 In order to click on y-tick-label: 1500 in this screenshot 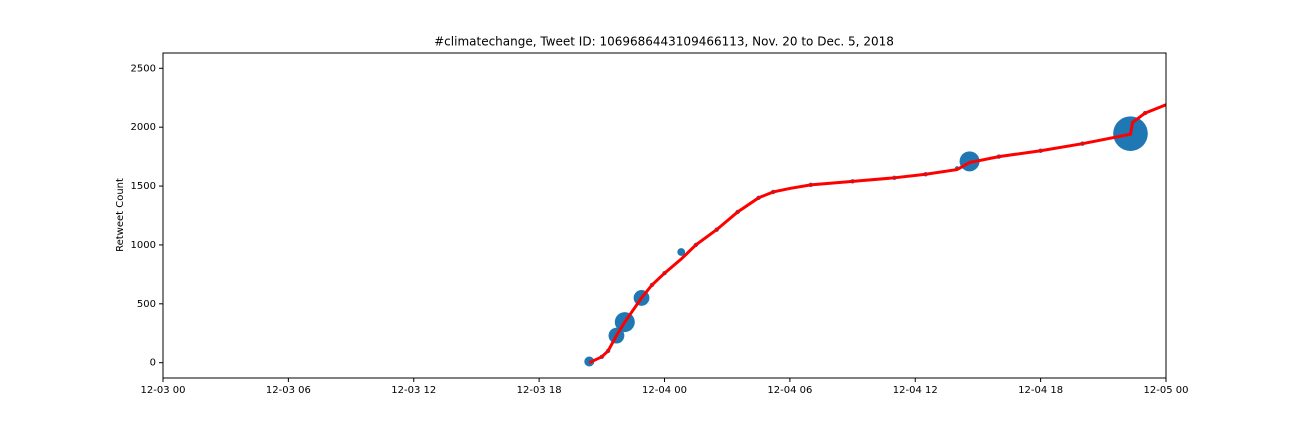, I will do `click(143, 186)`.